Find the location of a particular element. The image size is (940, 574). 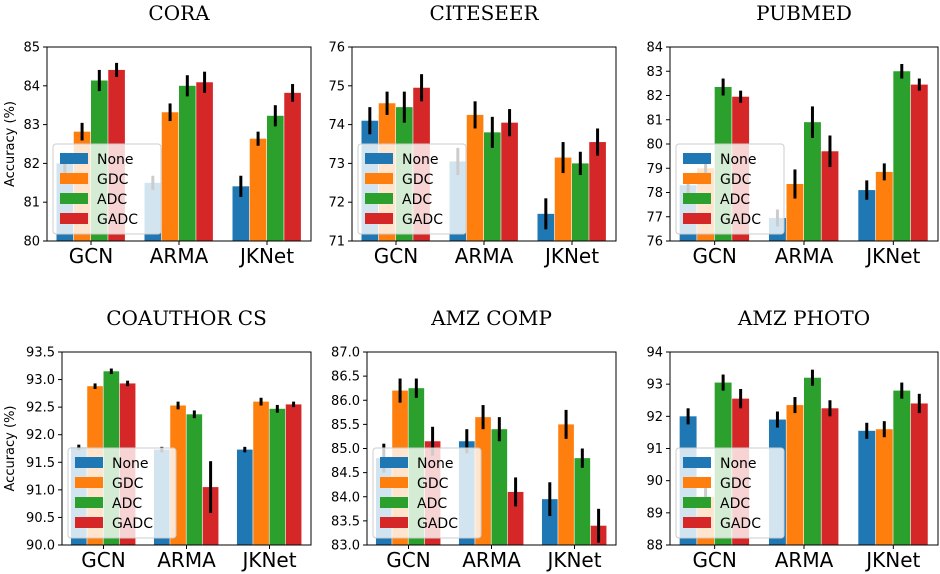

y-tick-label: 93 is located at coordinates (654, 385).